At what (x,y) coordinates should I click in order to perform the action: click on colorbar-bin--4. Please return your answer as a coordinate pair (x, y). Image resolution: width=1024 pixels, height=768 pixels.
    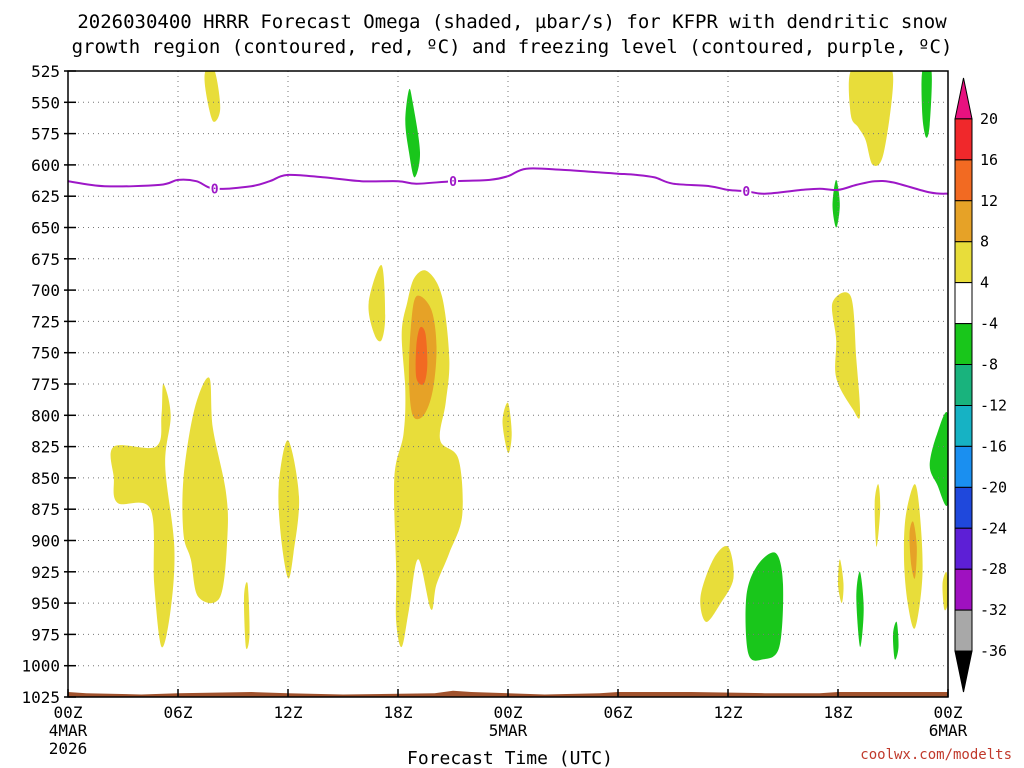
    Looking at the image, I should click on (963, 303).